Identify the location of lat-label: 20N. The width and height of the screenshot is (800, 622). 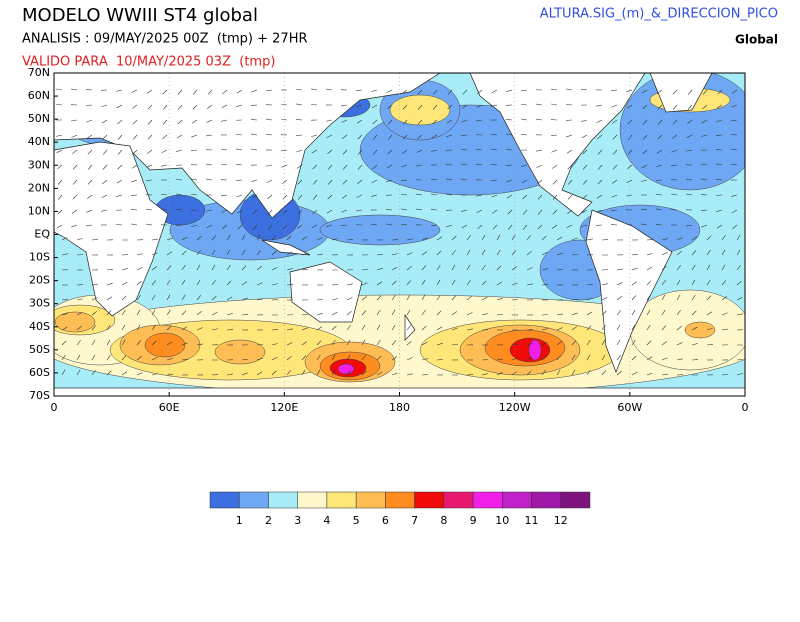
(39, 187).